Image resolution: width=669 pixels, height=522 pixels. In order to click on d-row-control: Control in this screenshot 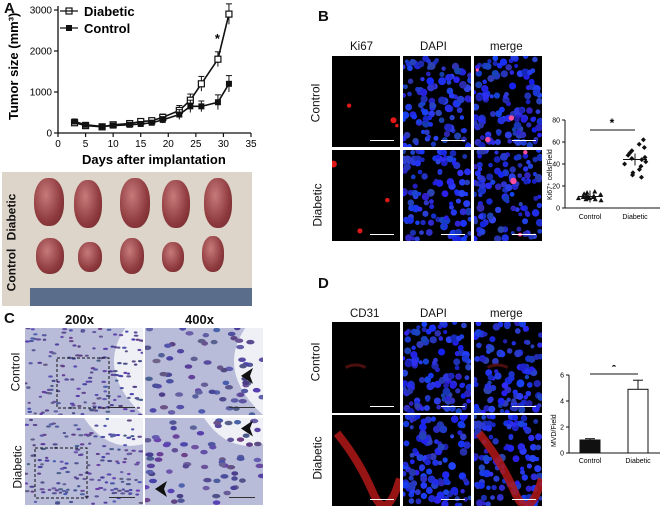, I will do `click(315, 362)`.